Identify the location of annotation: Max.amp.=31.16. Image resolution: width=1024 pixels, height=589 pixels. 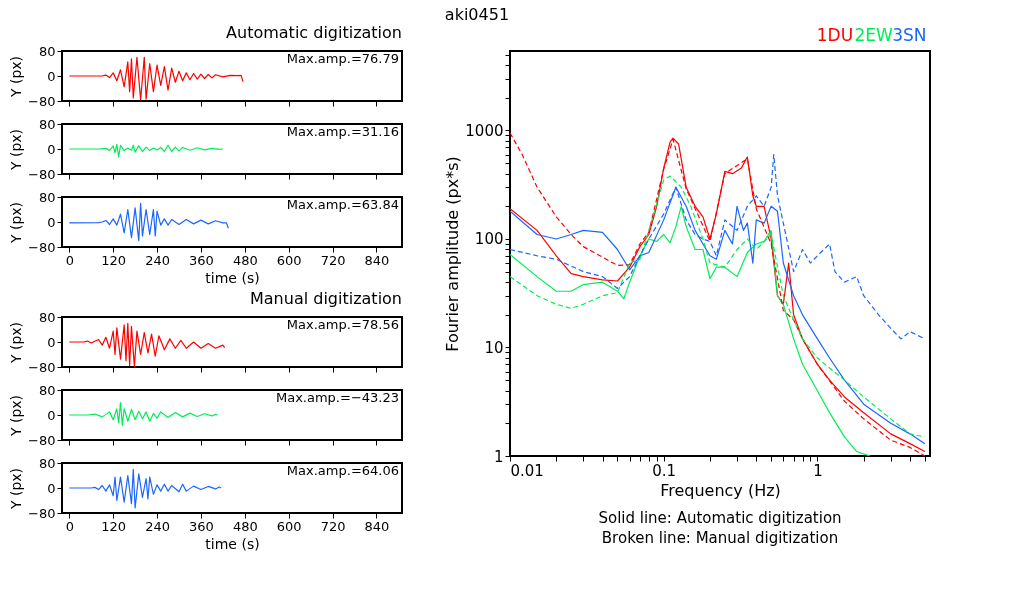
(342, 131).